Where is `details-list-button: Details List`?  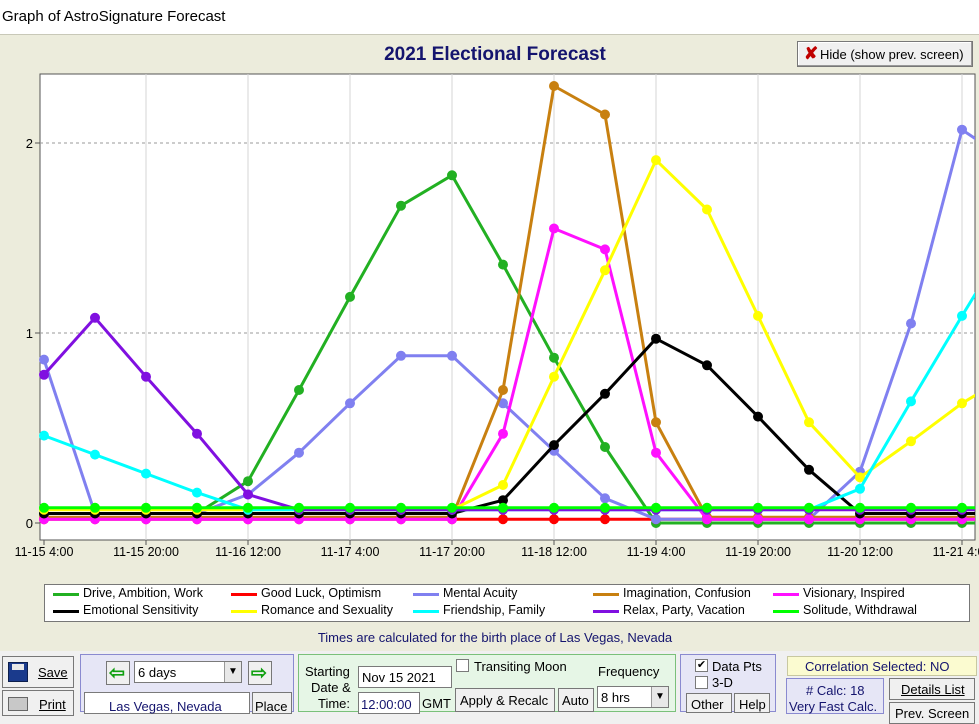
details-list-button: Details List is located at coordinates (932, 689).